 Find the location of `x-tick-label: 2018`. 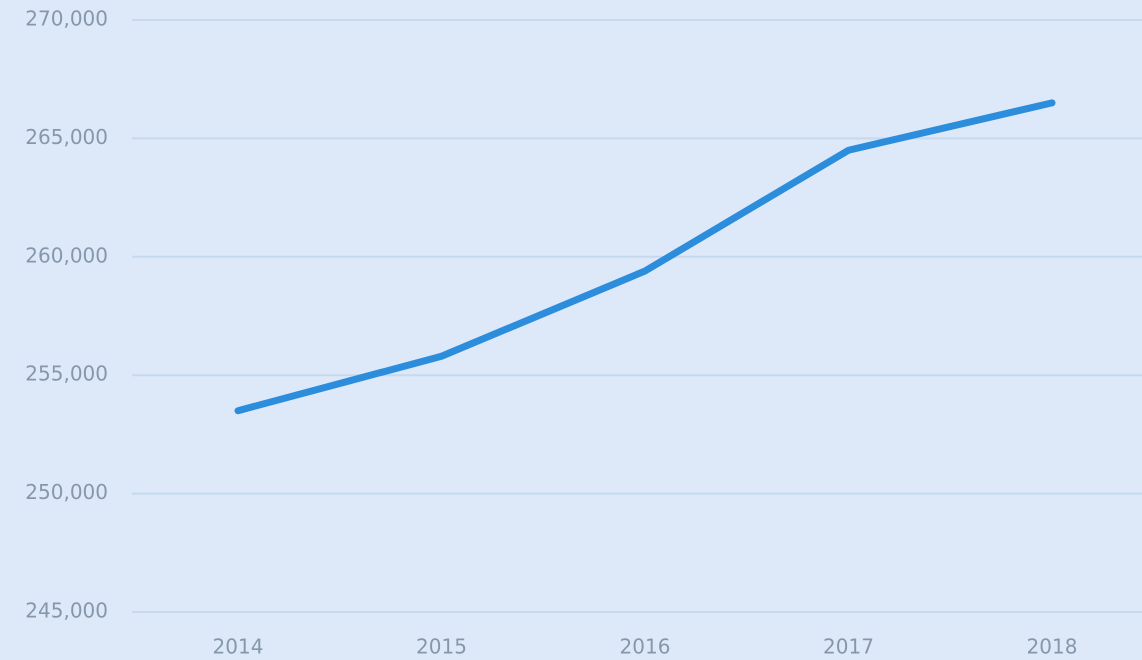

x-tick-label: 2018 is located at coordinates (1052, 647).